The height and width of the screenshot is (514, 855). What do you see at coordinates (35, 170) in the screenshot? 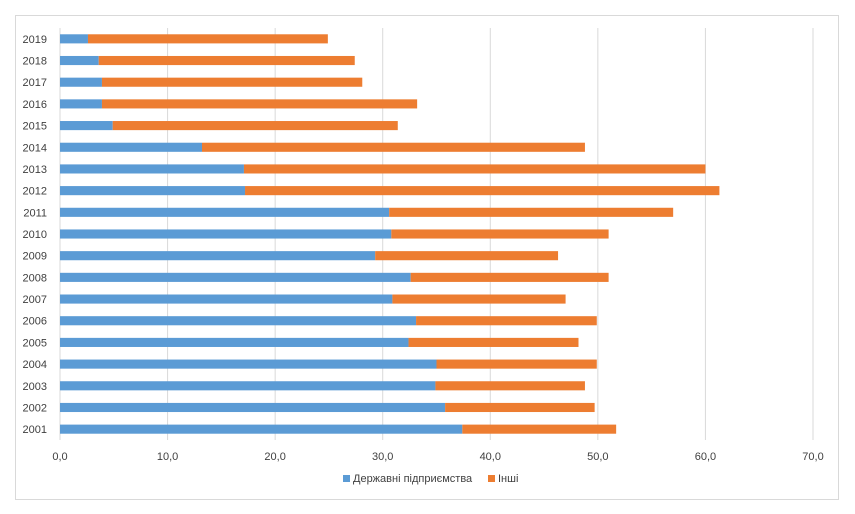
I see `y-tick-label: 2013` at bounding box center [35, 170].